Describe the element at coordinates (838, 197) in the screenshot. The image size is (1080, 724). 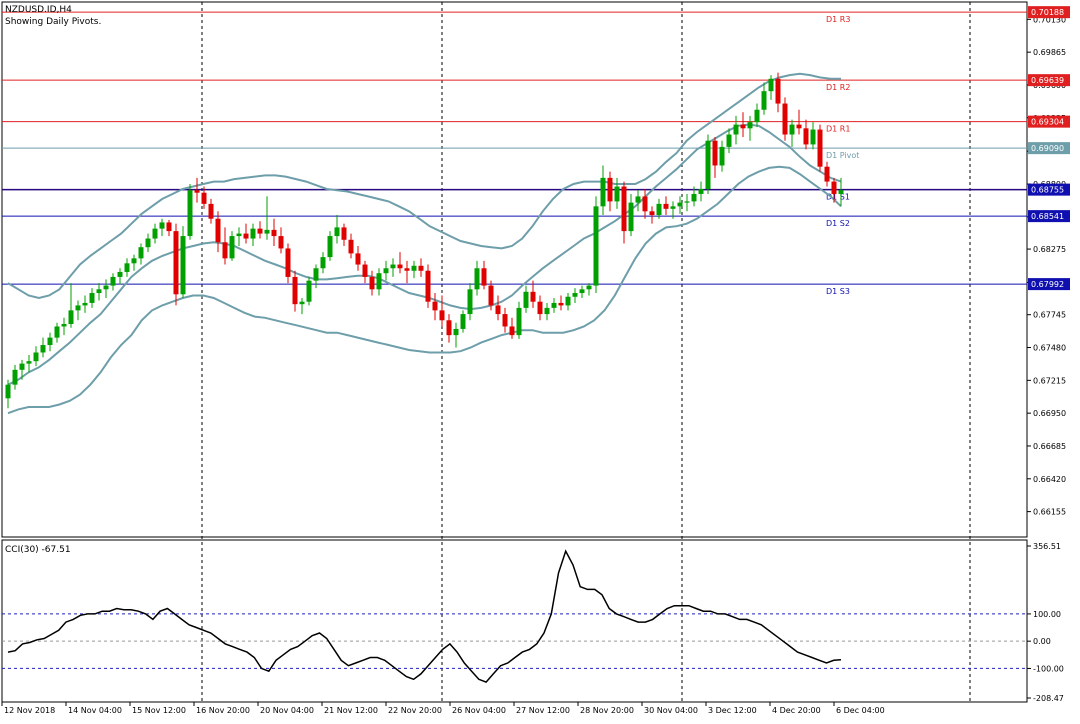
I see `pivot-name: D1 S1` at that location.